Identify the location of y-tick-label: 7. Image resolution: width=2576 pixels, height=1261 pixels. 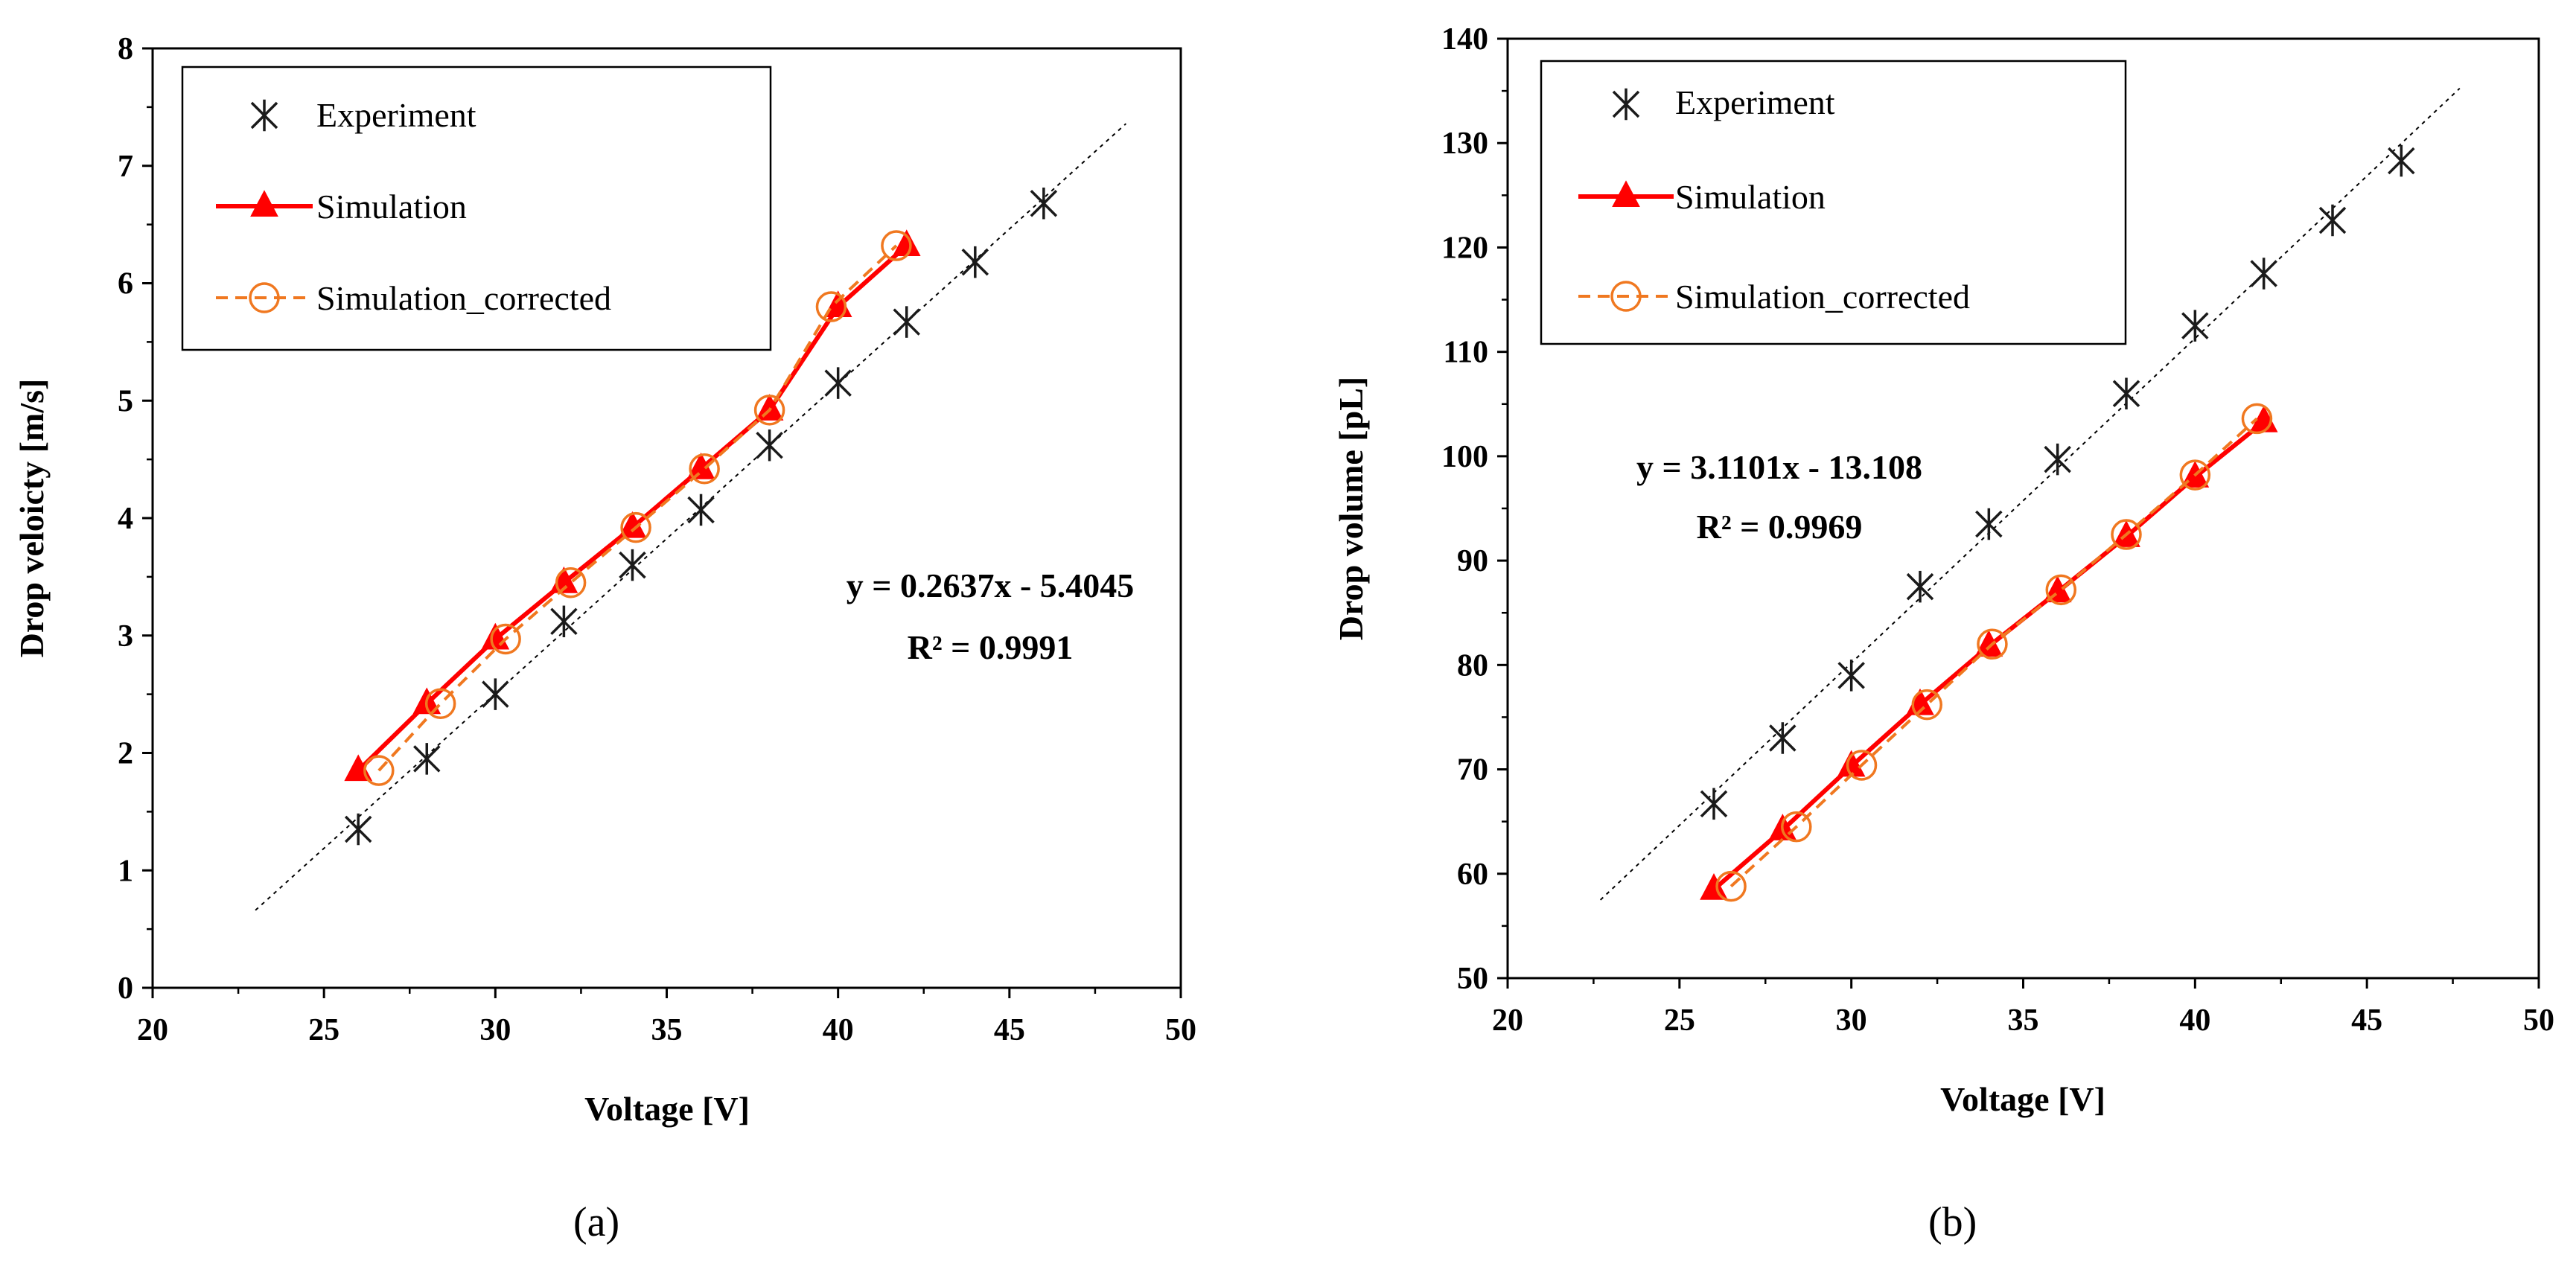
(125, 167).